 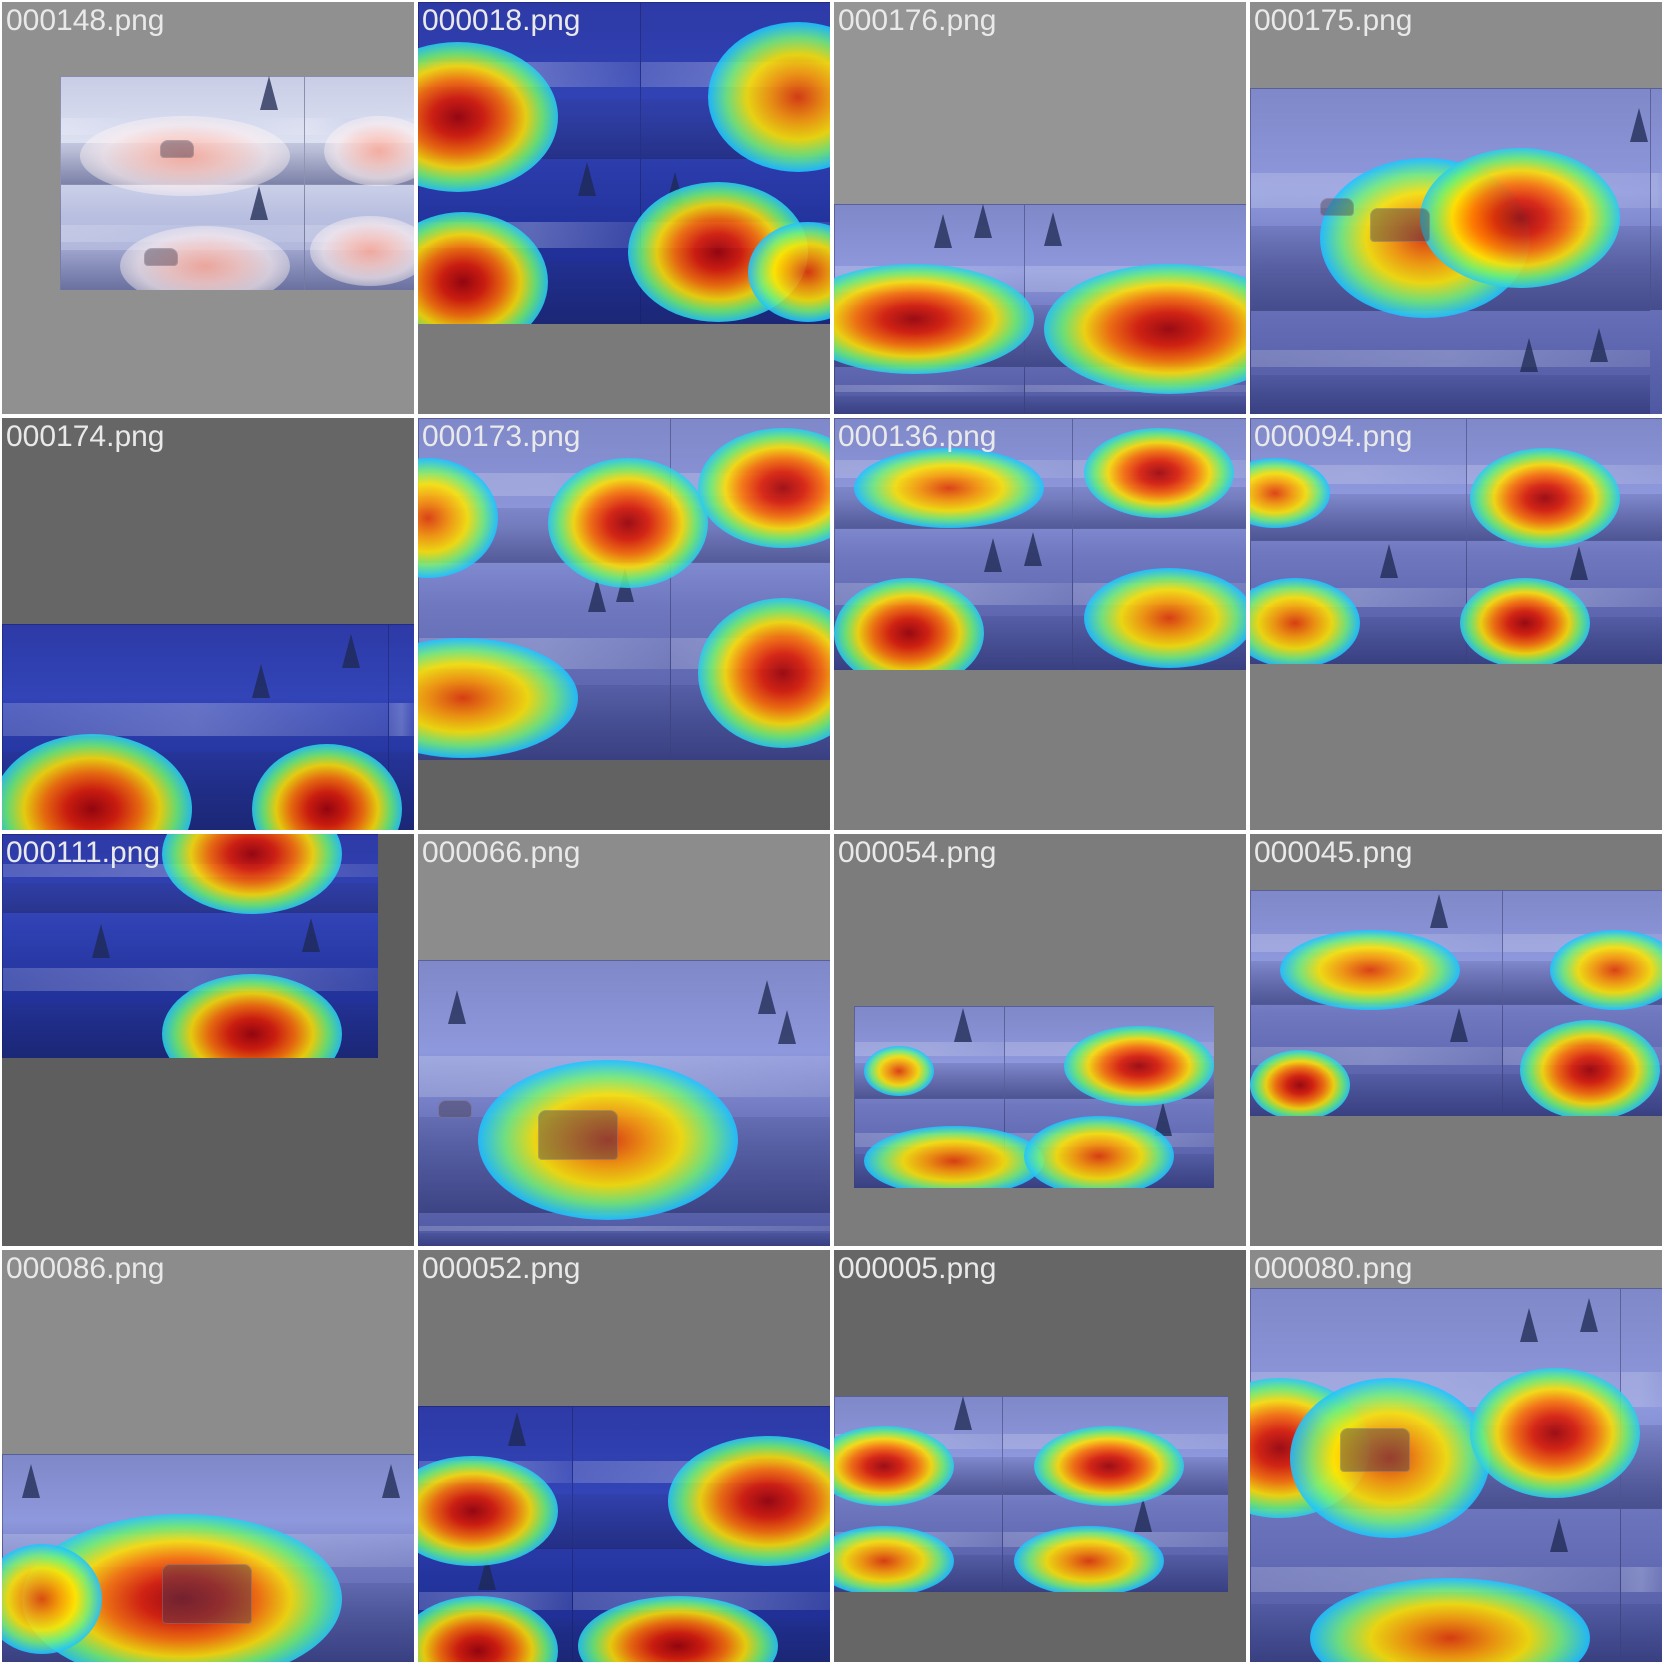 I want to click on grid-cell: 000111.png, so click(x=208, y=1040).